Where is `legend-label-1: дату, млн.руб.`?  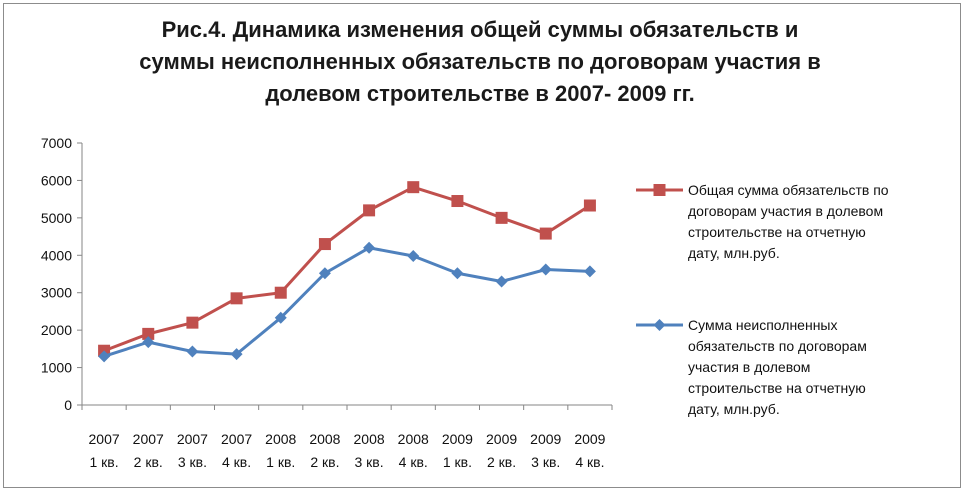
legend-label-1: дату, млн.руб. is located at coordinates (734, 253).